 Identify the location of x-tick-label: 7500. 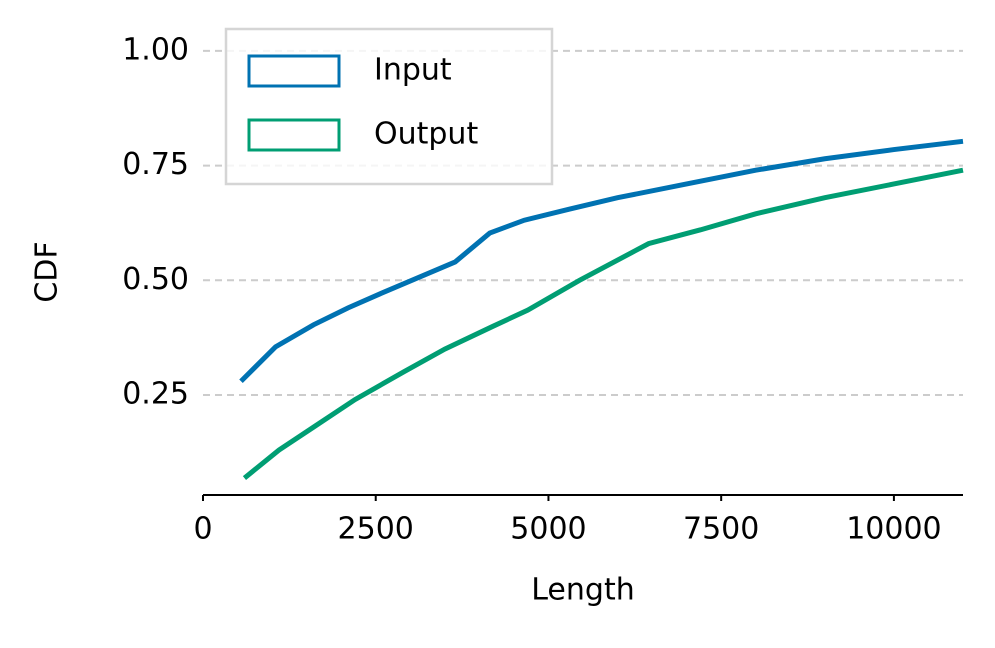
(721, 529).